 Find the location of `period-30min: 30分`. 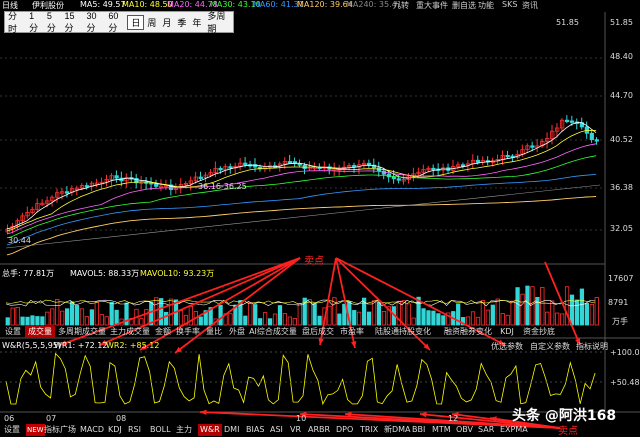

period-30min: 30分 is located at coordinates (91, 21).